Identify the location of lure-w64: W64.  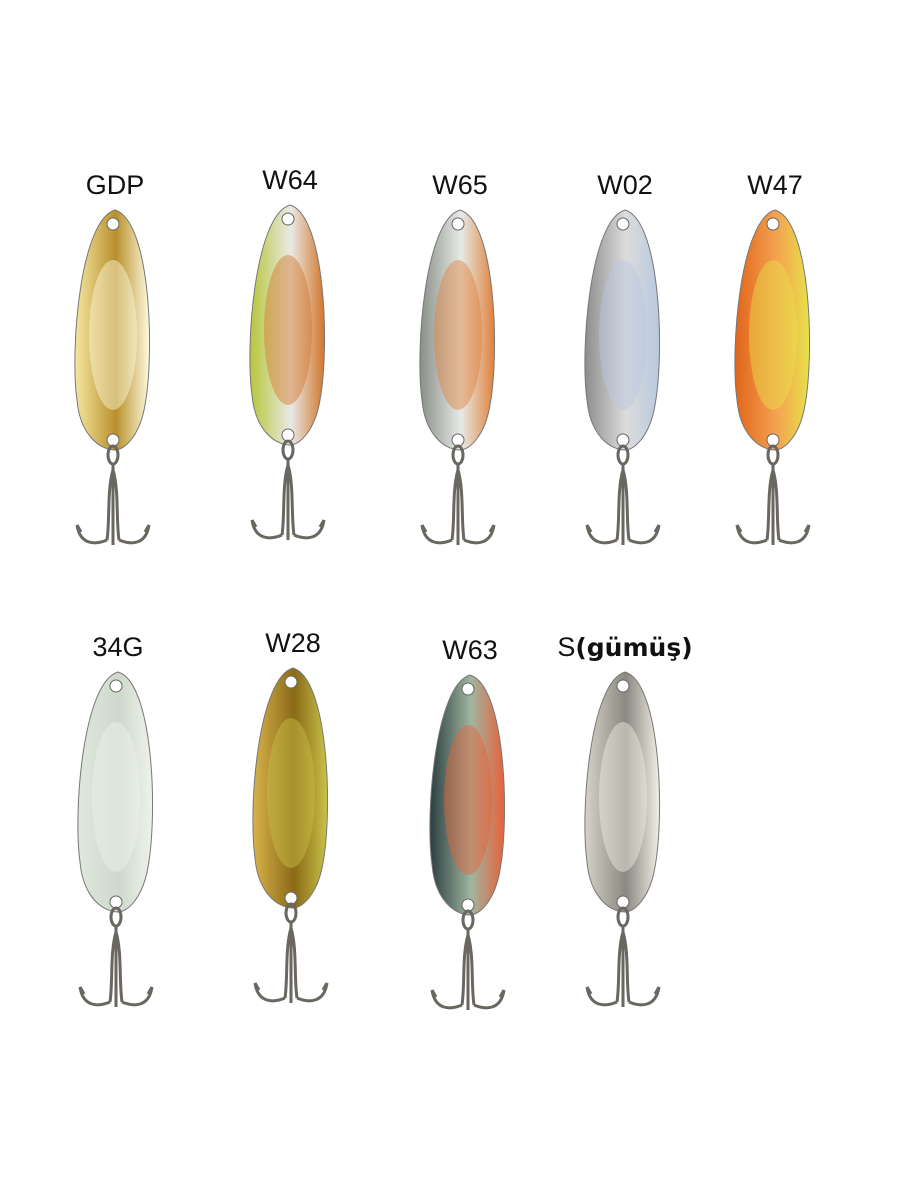
(290, 375).